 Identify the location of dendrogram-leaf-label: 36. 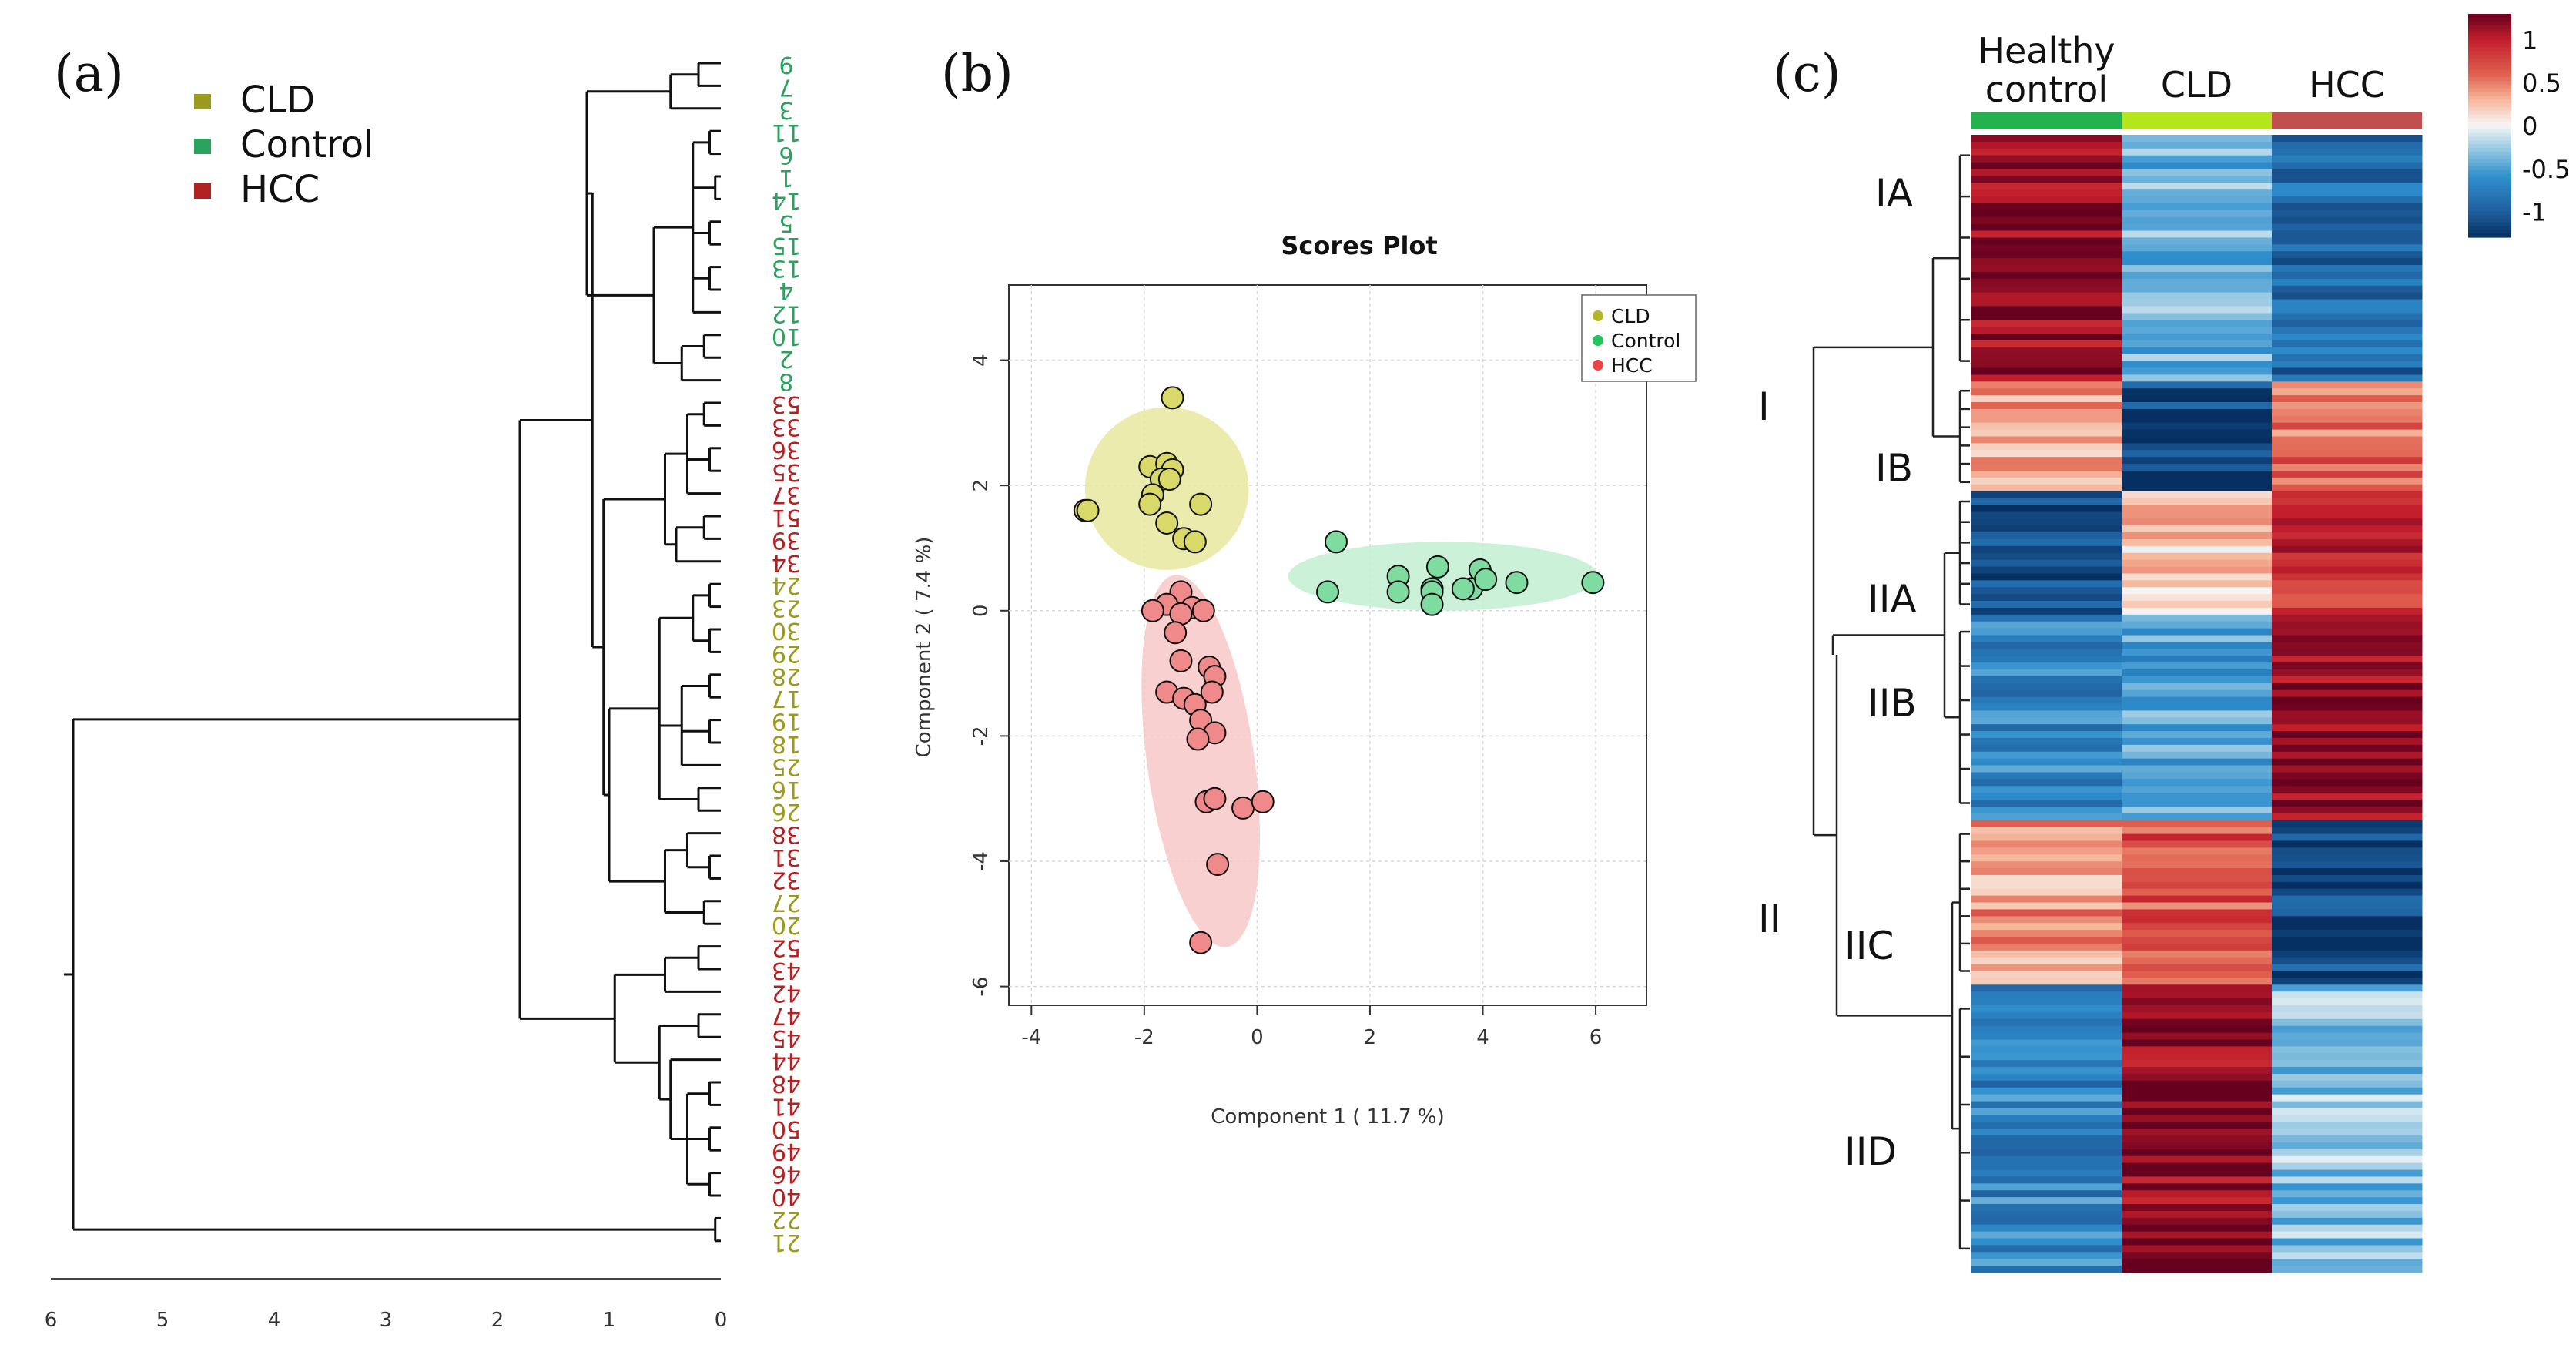
(786, 449).